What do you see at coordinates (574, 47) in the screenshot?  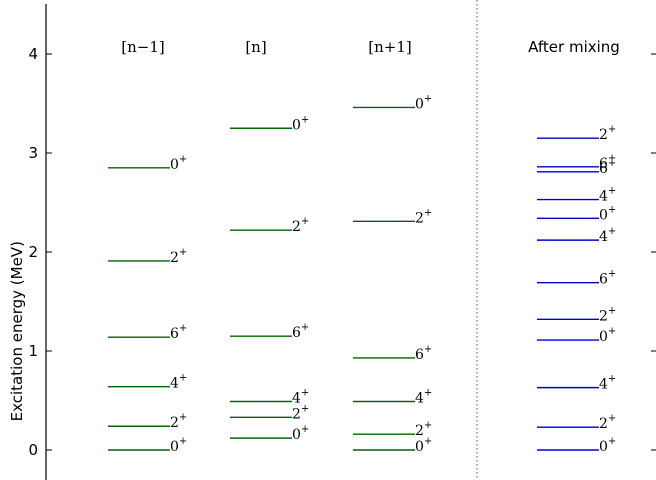 I see `column-label: After mixing` at bounding box center [574, 47].